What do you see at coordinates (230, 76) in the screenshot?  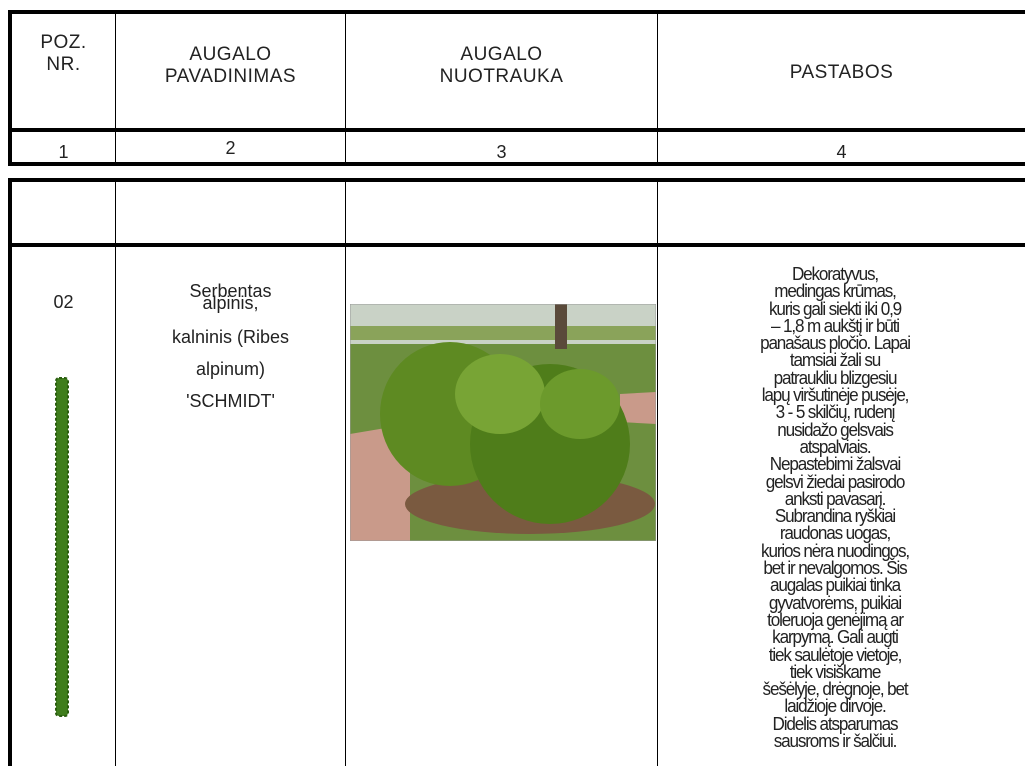 I see `text-line: PAVADINIMAS` at bounding box center [230, 76].